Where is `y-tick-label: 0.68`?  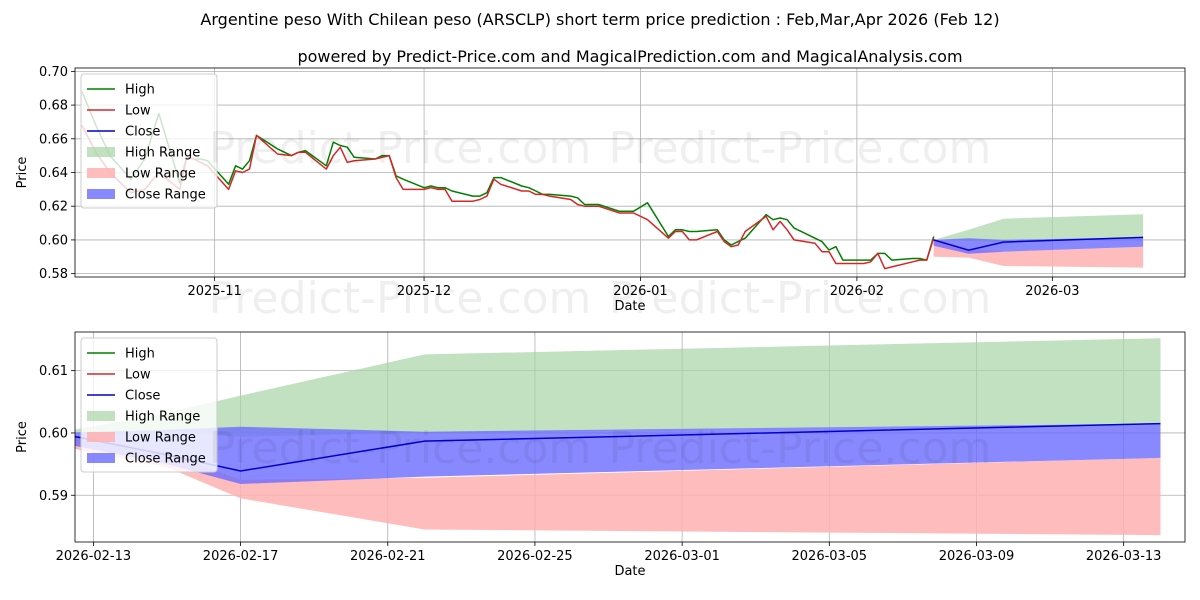
y-tick-label: 0.68 is located at coordinates (53, 106).